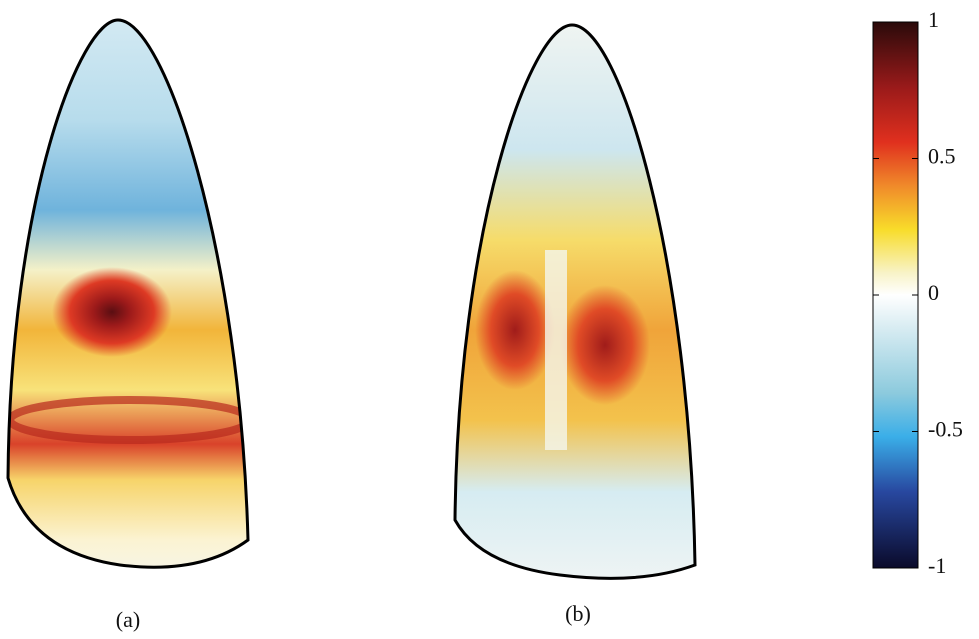 The width and height of the screenshot is (979, 639). I want to click on panel-label: (b), so click(578, 613).